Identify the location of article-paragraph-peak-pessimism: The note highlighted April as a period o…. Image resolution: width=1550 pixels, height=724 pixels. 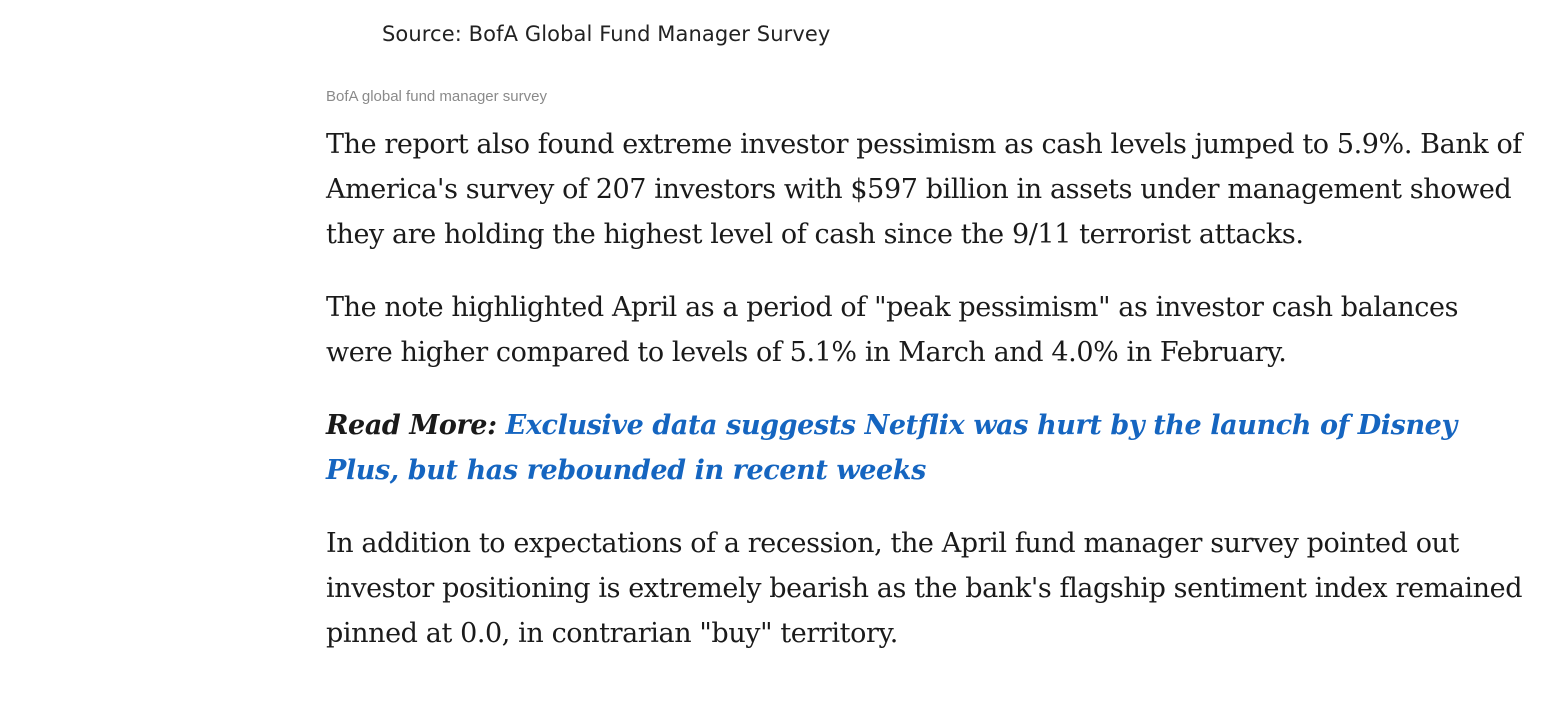
(892, 330).